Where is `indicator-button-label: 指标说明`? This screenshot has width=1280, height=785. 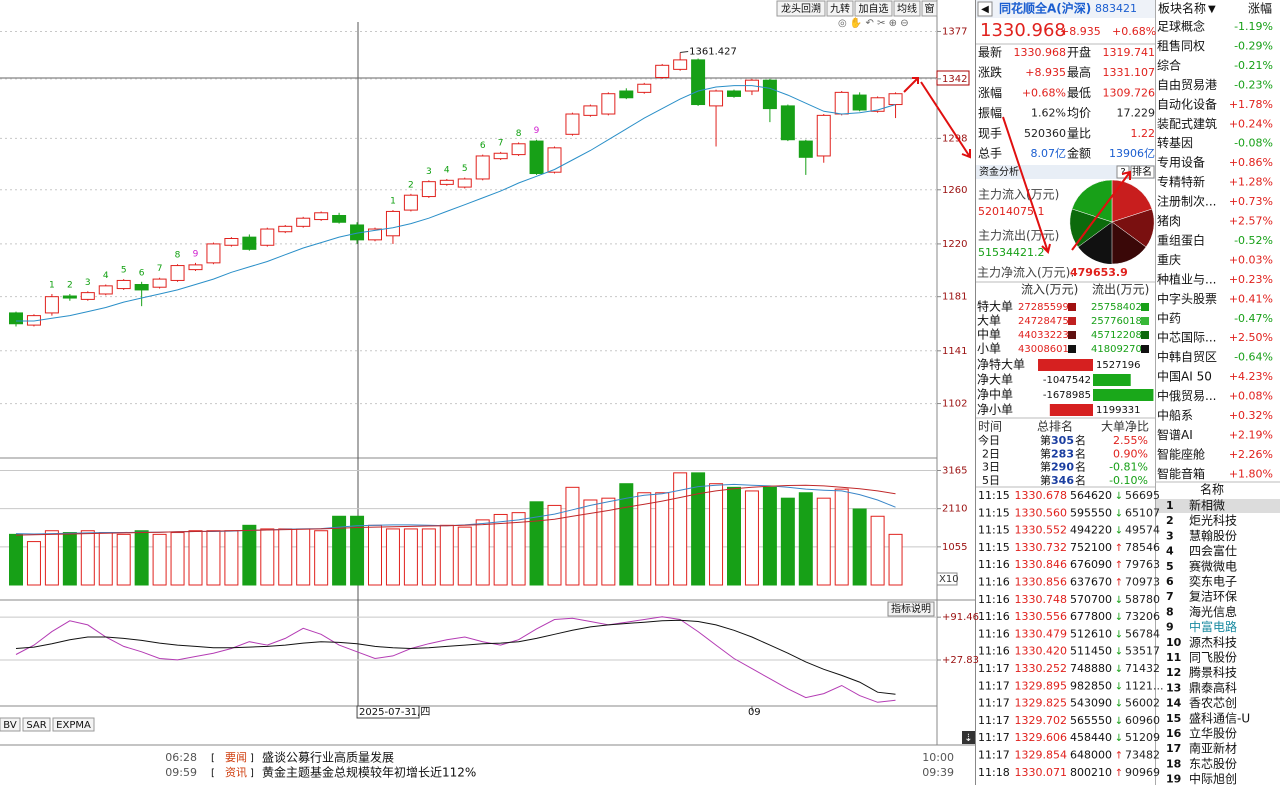 indicator-button-label: 指标说明 is located at coordinates (911, 608).